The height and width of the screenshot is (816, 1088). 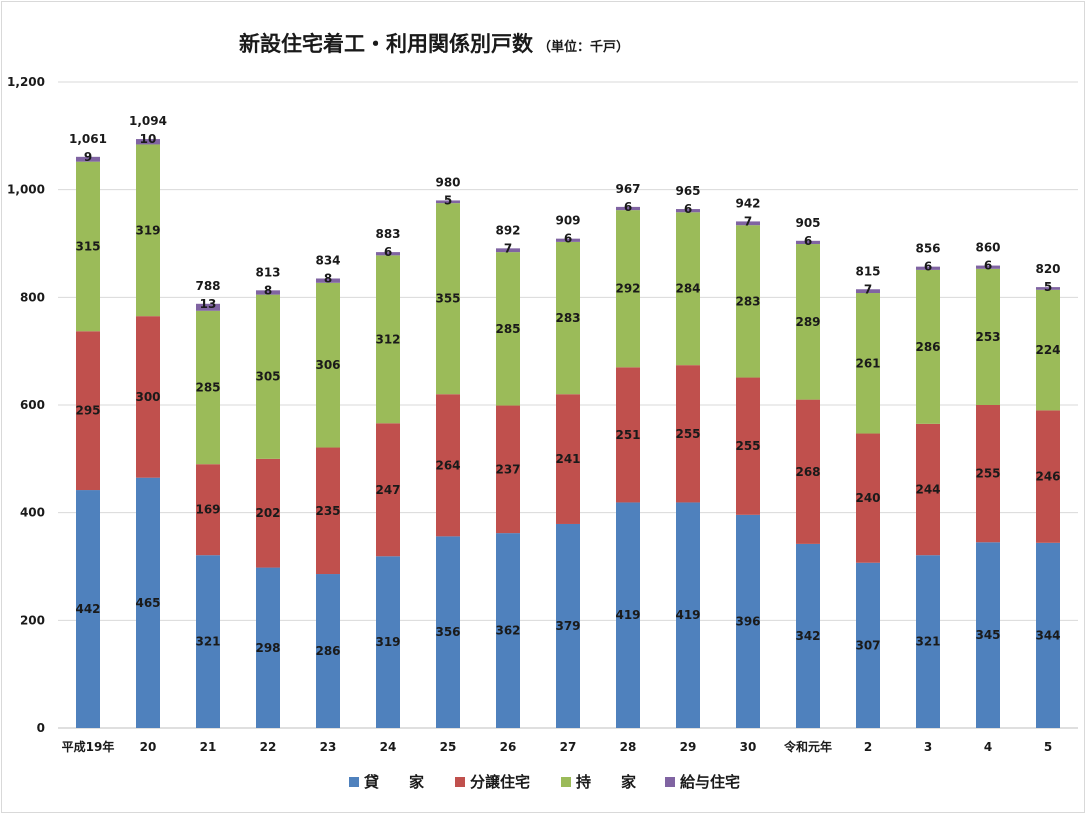 I want to click on data-label: 312, so click(x=387, y=339).